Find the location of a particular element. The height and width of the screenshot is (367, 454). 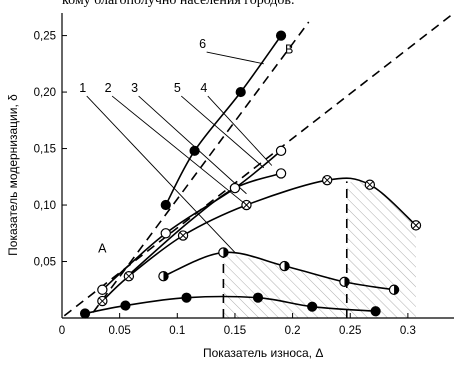

x-tick-label: 0.2 is located at coordinates (293, 331).